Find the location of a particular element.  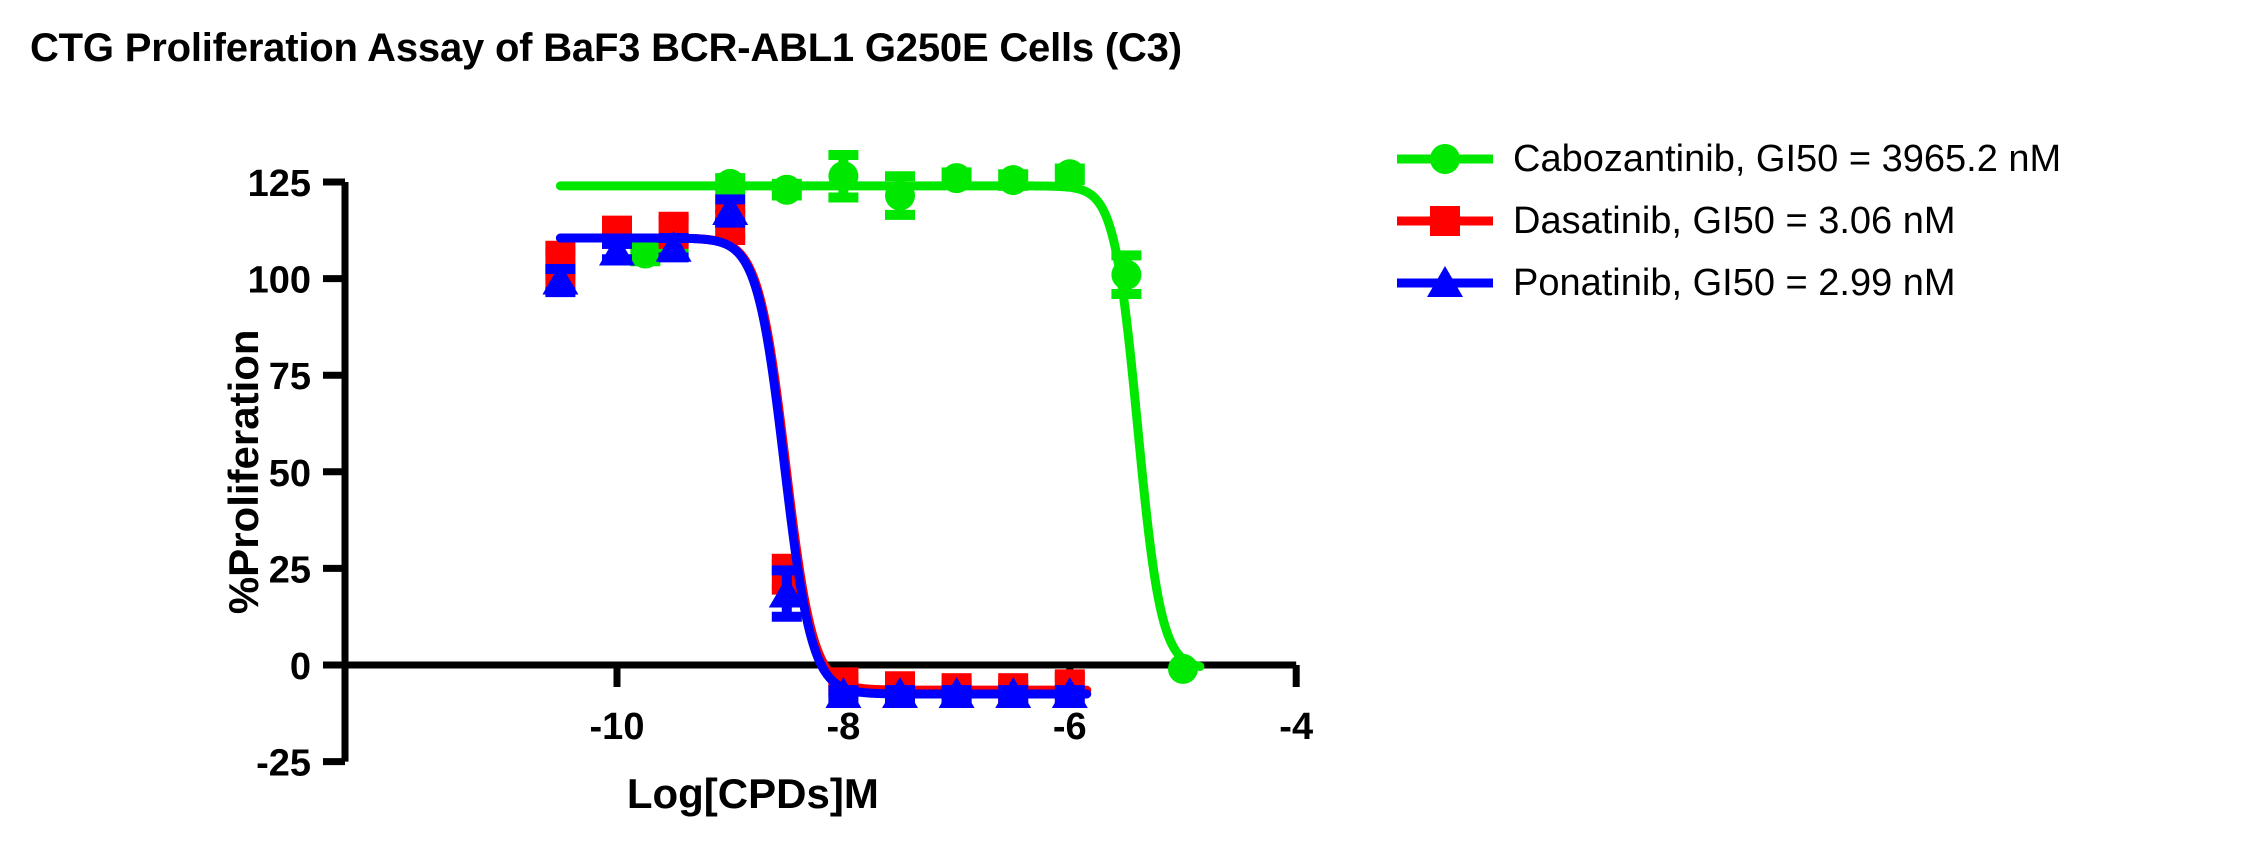

y-axis-tick-label: 125 is located at coordinates (279, 184).